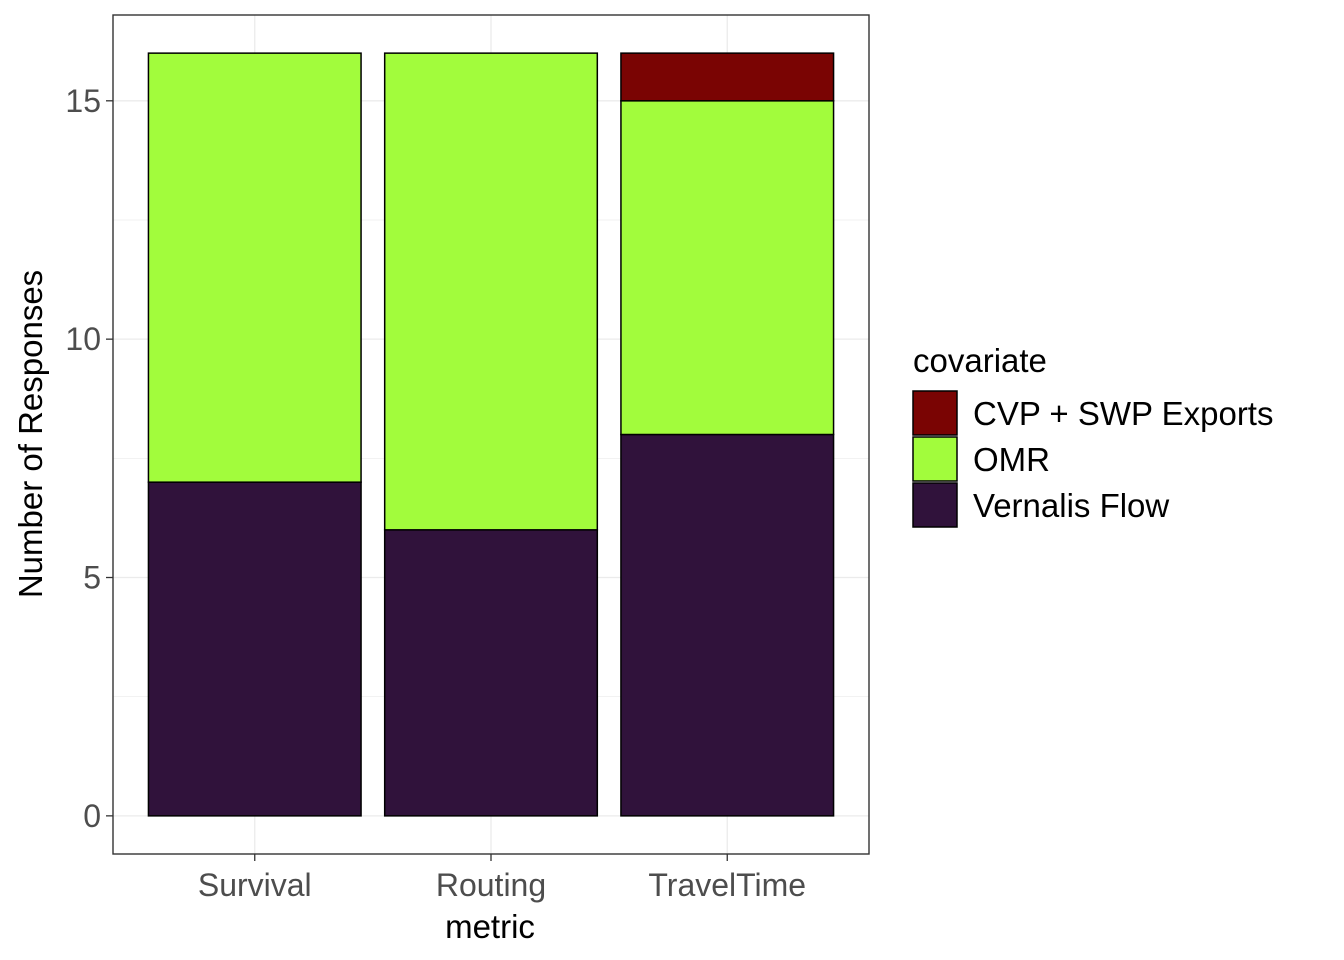 Image resolution: width=1344 pixels, height=960 pixels. I want to click on x-axis: Survival Routing TravelTime, so click(502, 878).